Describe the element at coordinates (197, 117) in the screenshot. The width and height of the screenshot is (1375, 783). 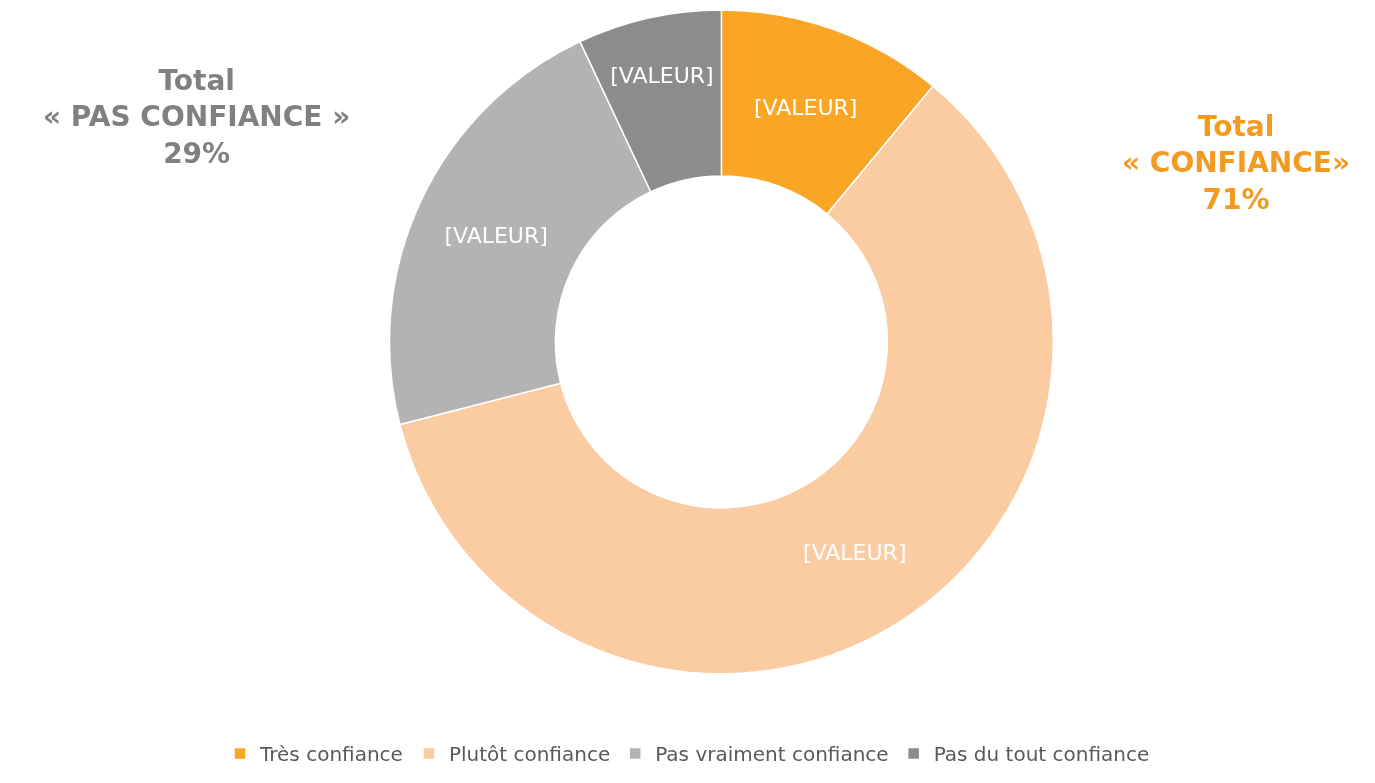
I see `text: Total « PAS CONFIANCE » 29%` at that location.